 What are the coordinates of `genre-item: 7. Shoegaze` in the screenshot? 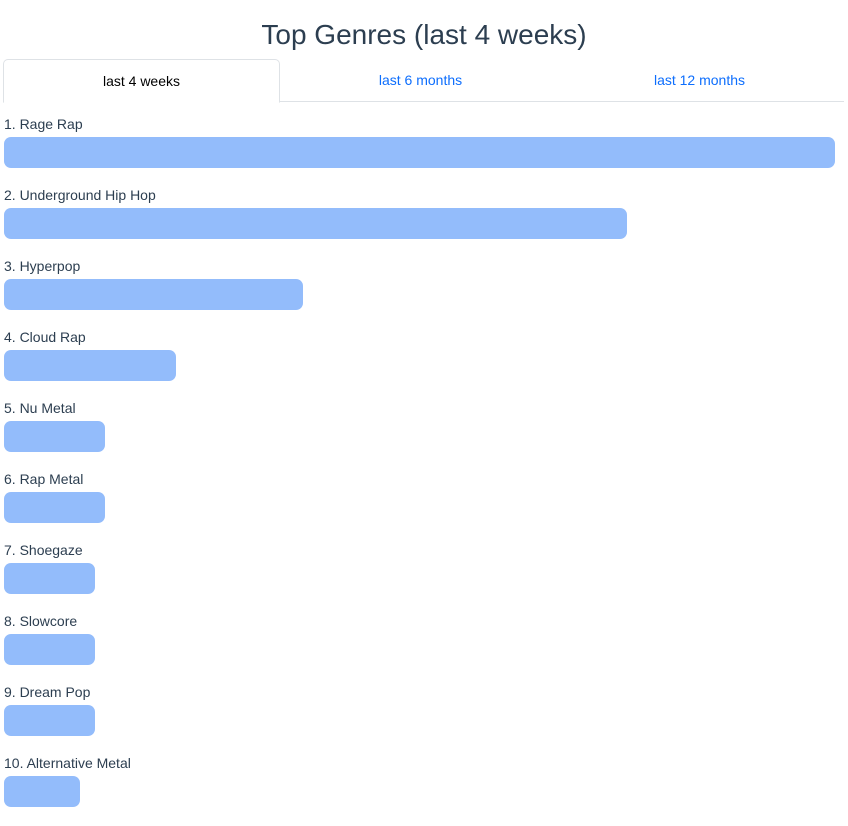 It's located at (424, 577).